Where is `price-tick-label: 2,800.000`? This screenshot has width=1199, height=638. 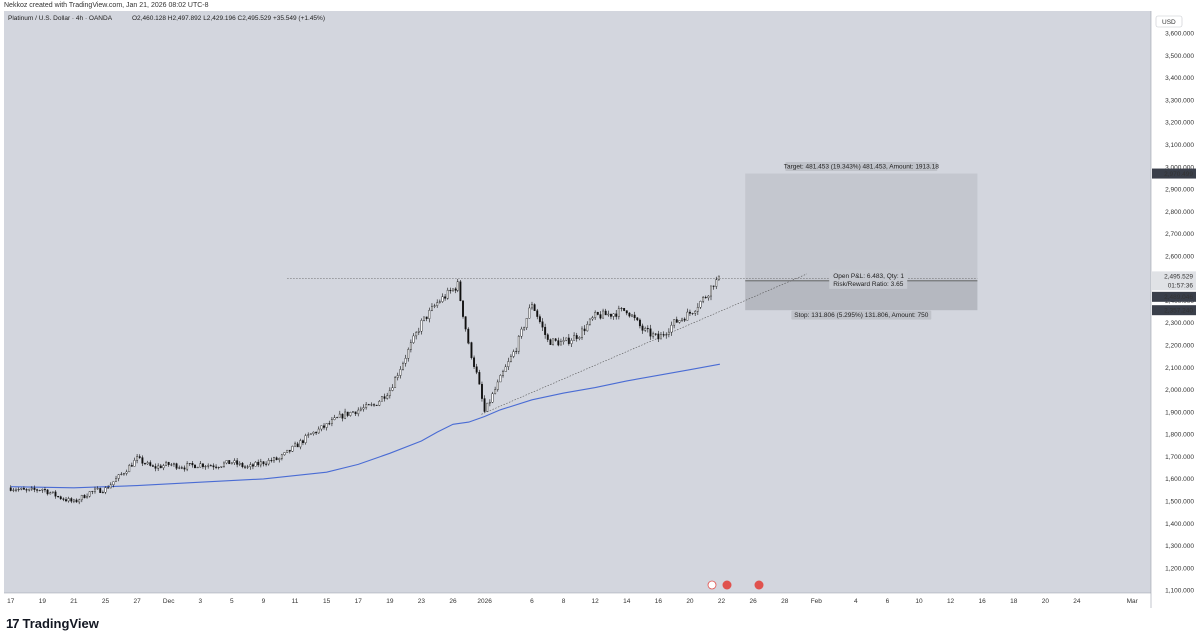 price-tick-label: 2,800.000 is located at coordinates (1179, 212).